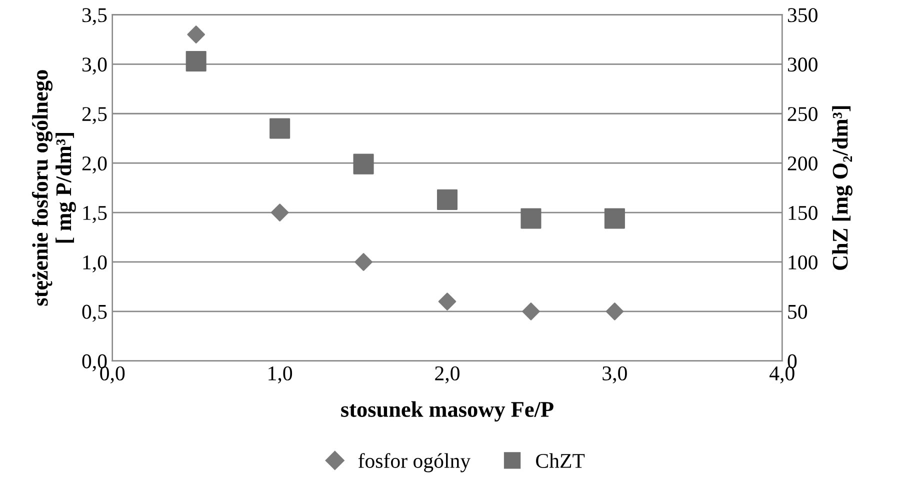 Image resolution: width=899 pixels, height=491 pixels. I want to click on y-tick-label: 2,0, so click(94, 165).